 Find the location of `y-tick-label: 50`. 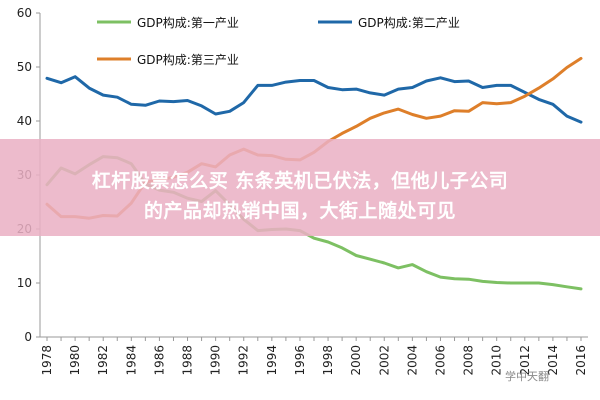

y-tick-label: 50 is located at coordinates (24, 67).